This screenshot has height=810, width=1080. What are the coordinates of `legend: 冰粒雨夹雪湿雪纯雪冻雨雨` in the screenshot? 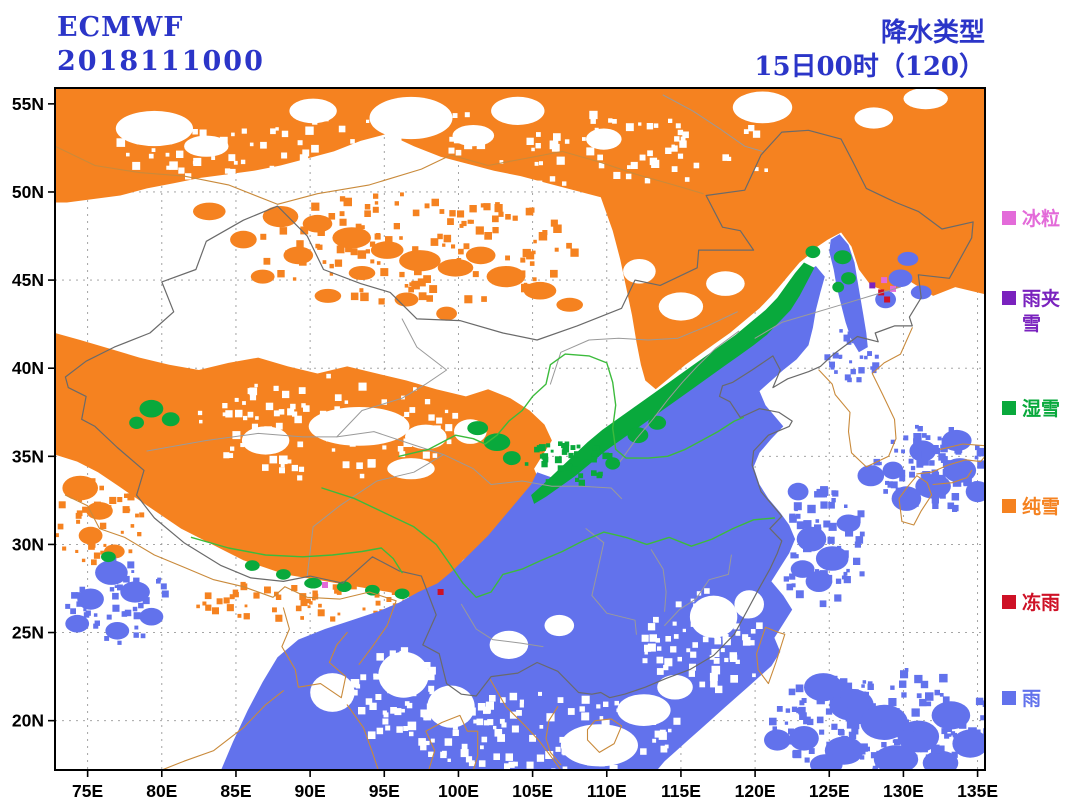 It's located at (1040, 405).